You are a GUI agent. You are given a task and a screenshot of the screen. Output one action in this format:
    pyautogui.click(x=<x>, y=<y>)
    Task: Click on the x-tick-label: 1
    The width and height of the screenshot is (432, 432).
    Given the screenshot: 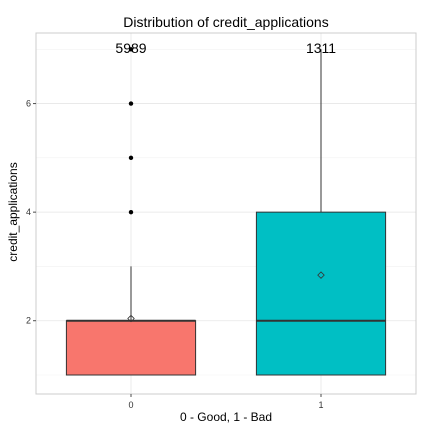 What is the action you would take?
    pyautogui.click(x=320, y=405)
    